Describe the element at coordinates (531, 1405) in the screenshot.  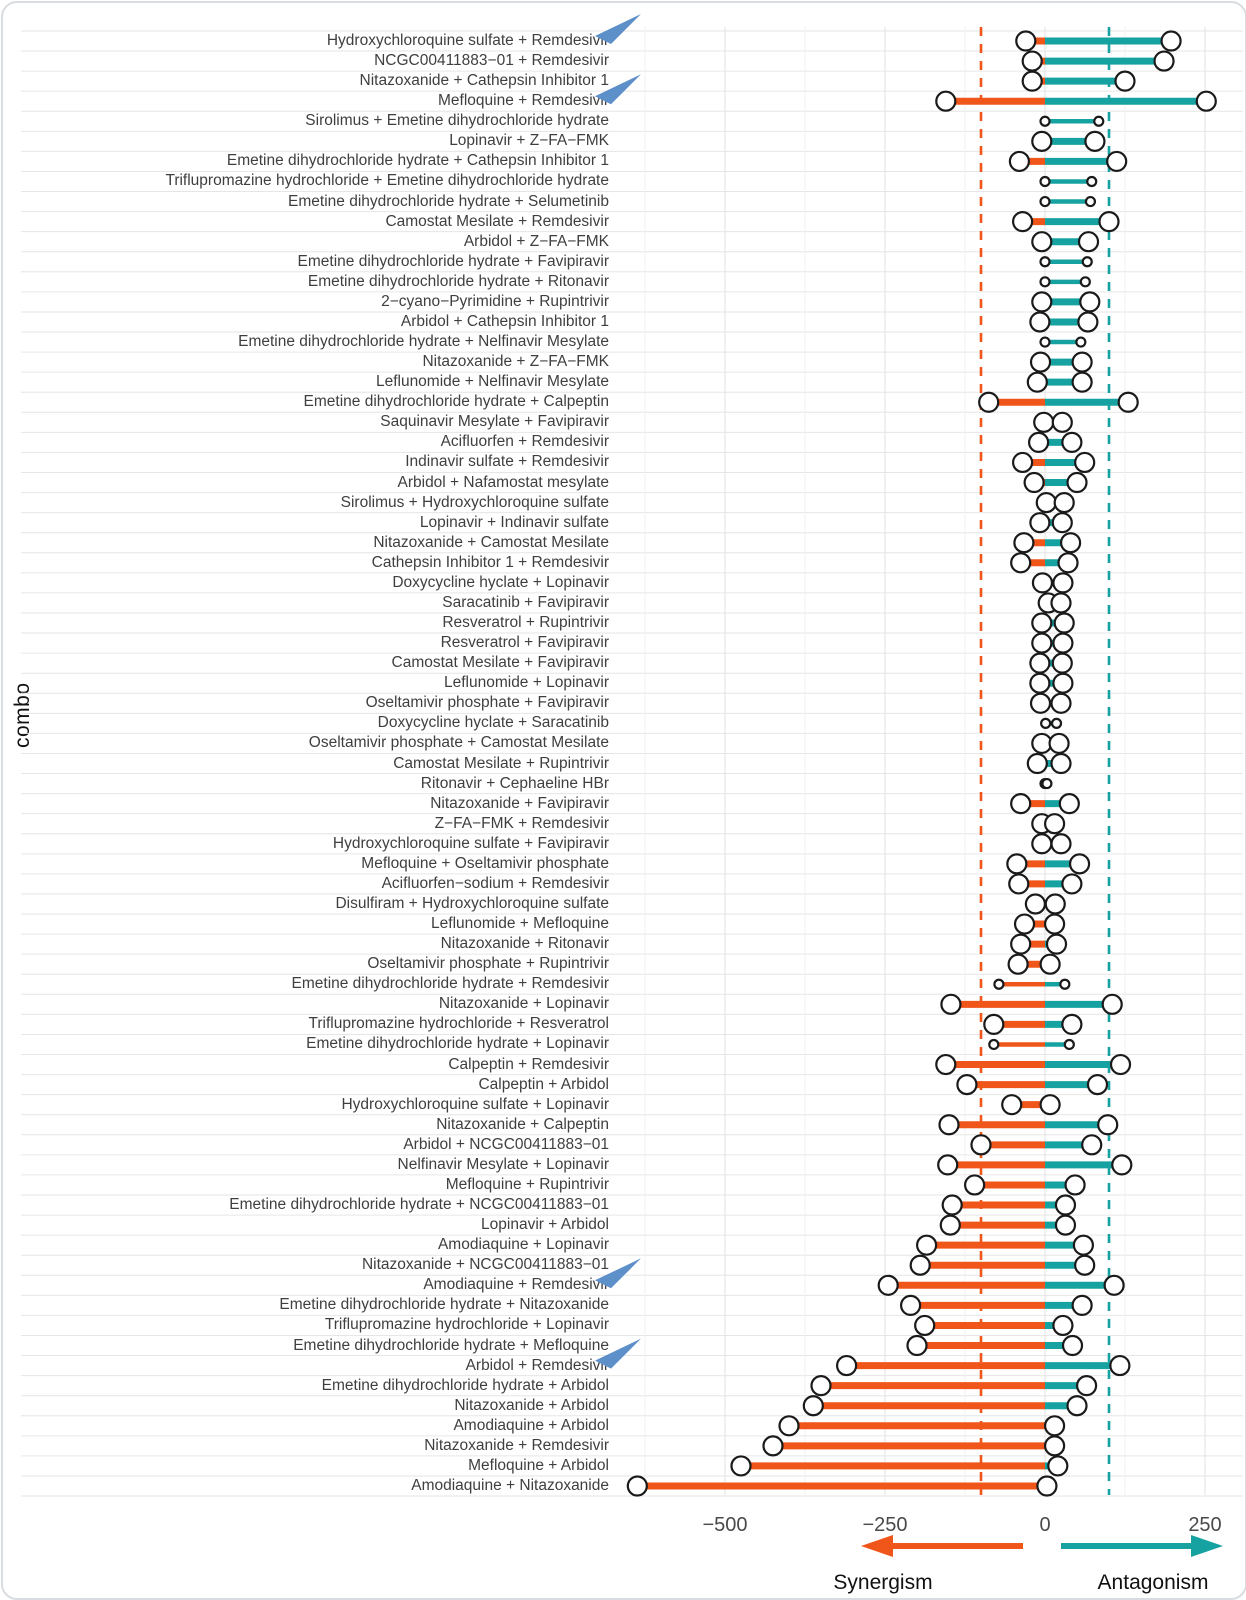
I see `combo-label: Nitazoxanide + Arbidol` at that location.